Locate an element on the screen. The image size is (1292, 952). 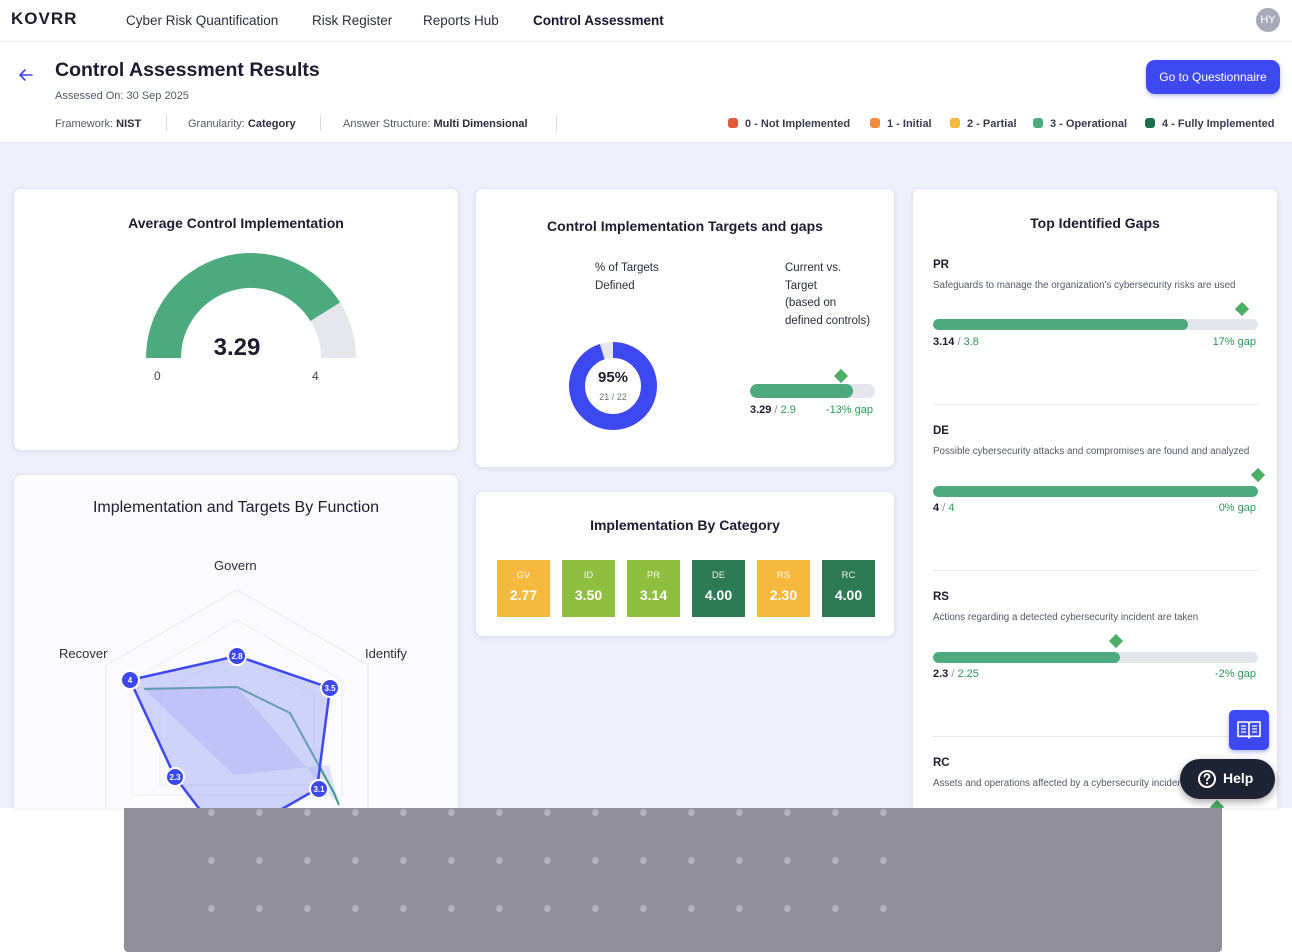
gap-values: 4 / 4 is located at coordinates (944, 508).